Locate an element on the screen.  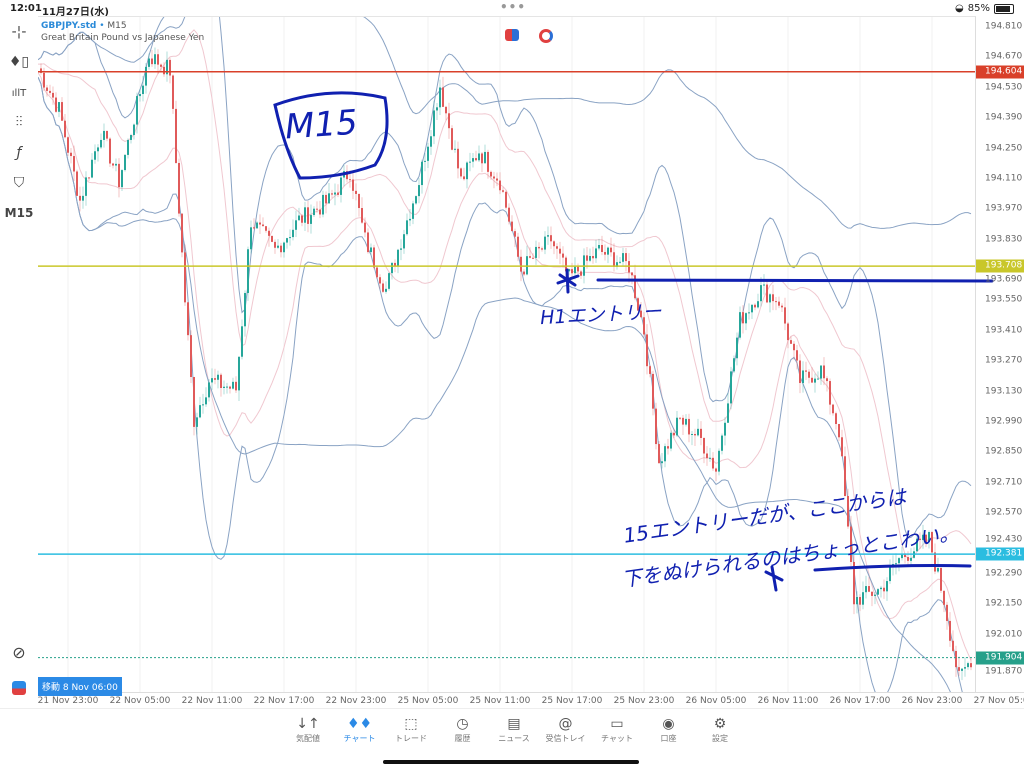
battery-status: ◒ 85% is located at coordinates (984, 8).